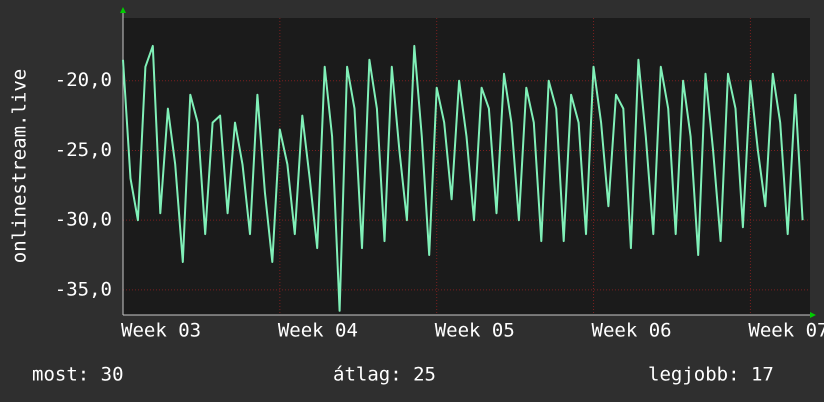 The image size is (824, 402). What do you see at coordinates (632, 331) in the screenshot?
I see `x-tick-label: Week 06` at bounding box center [632, 331].